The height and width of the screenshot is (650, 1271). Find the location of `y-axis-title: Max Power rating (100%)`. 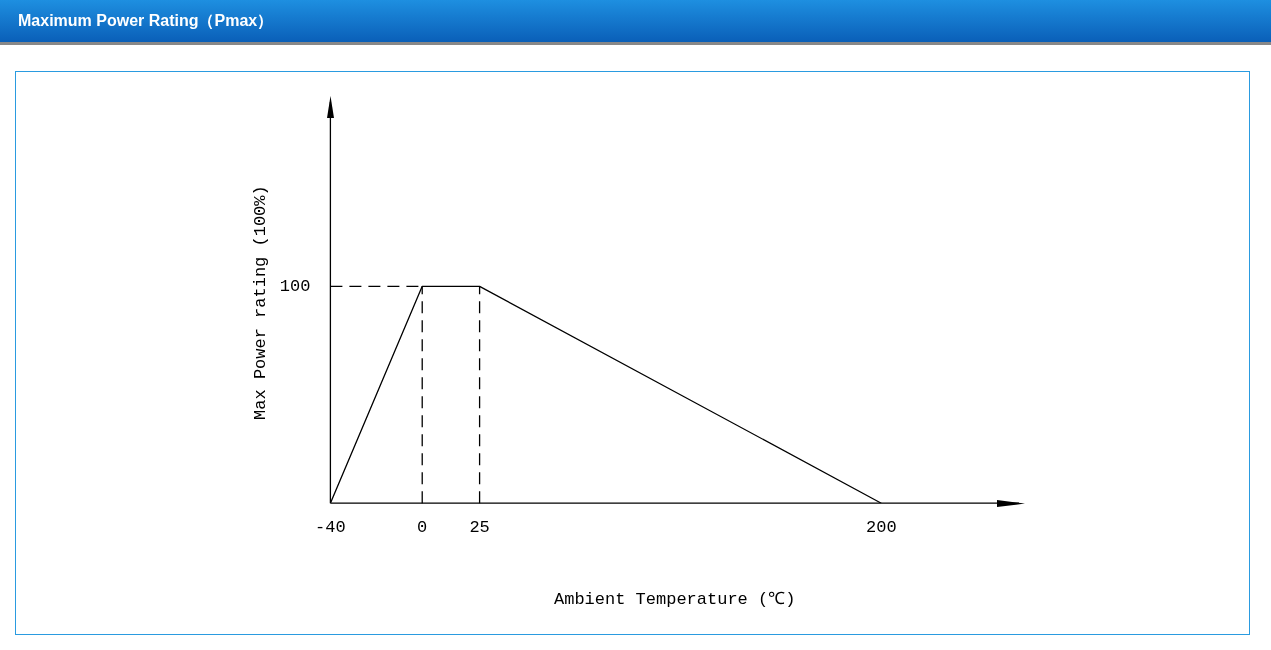

y-axis-title: Max Power rating (100%) is located at coordinates (260, 302).